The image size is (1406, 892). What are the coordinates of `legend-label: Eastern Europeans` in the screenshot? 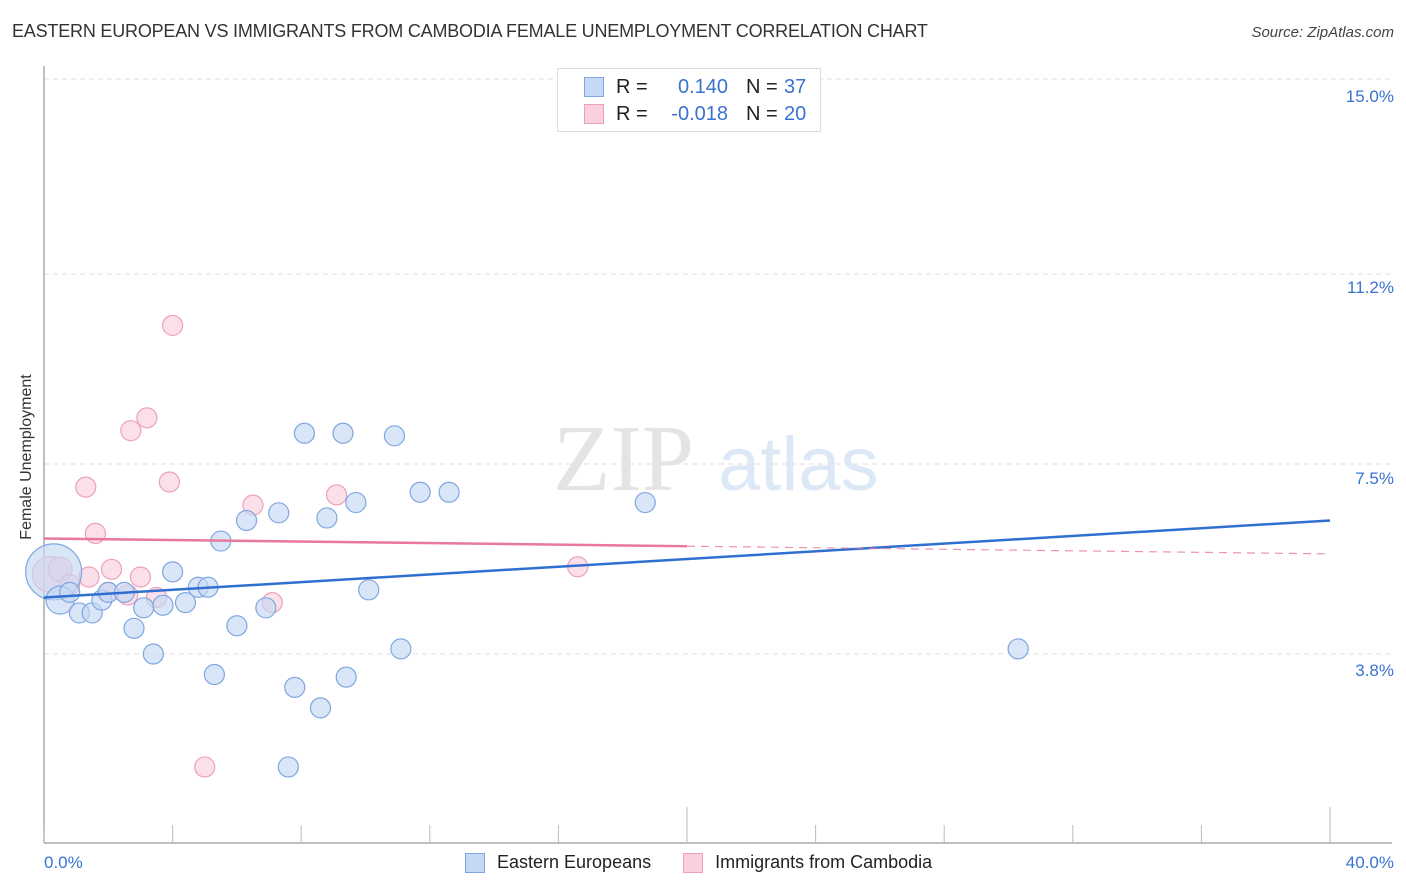 It's located at (574, 862).